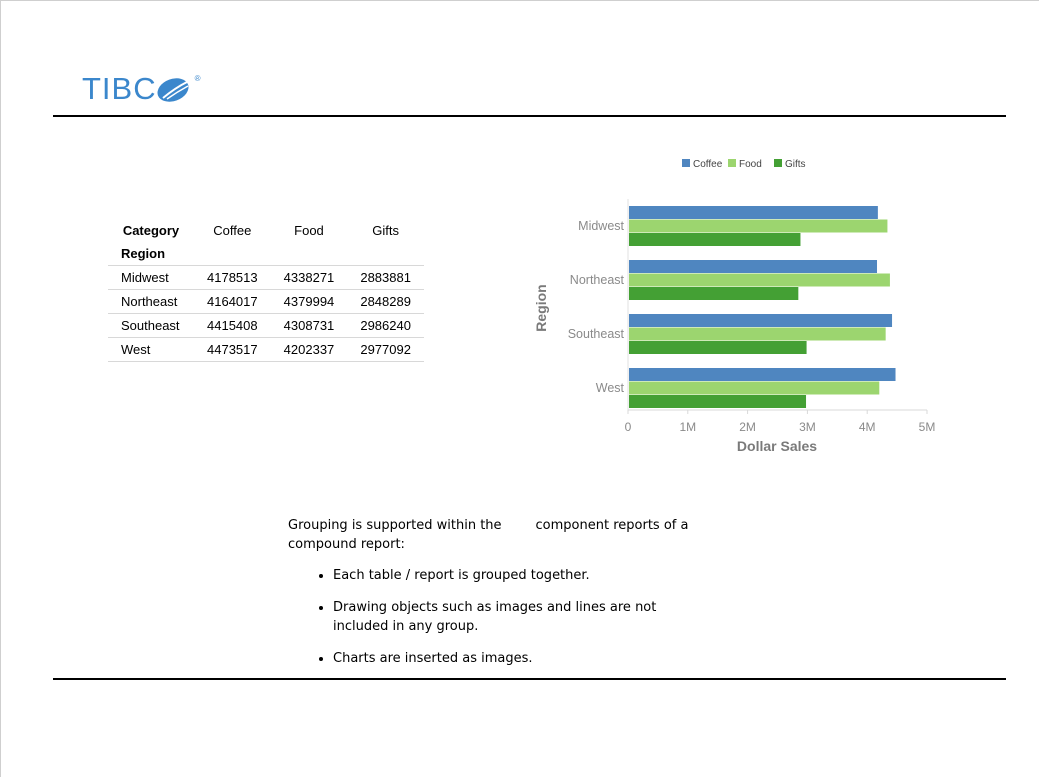 Image resolution: width=1040 pixels, height=778 pixels. What do you see at coordinates (198, 78) in the screenshot?
I see `registered-mark: ®` at bounding box center [198, 78].